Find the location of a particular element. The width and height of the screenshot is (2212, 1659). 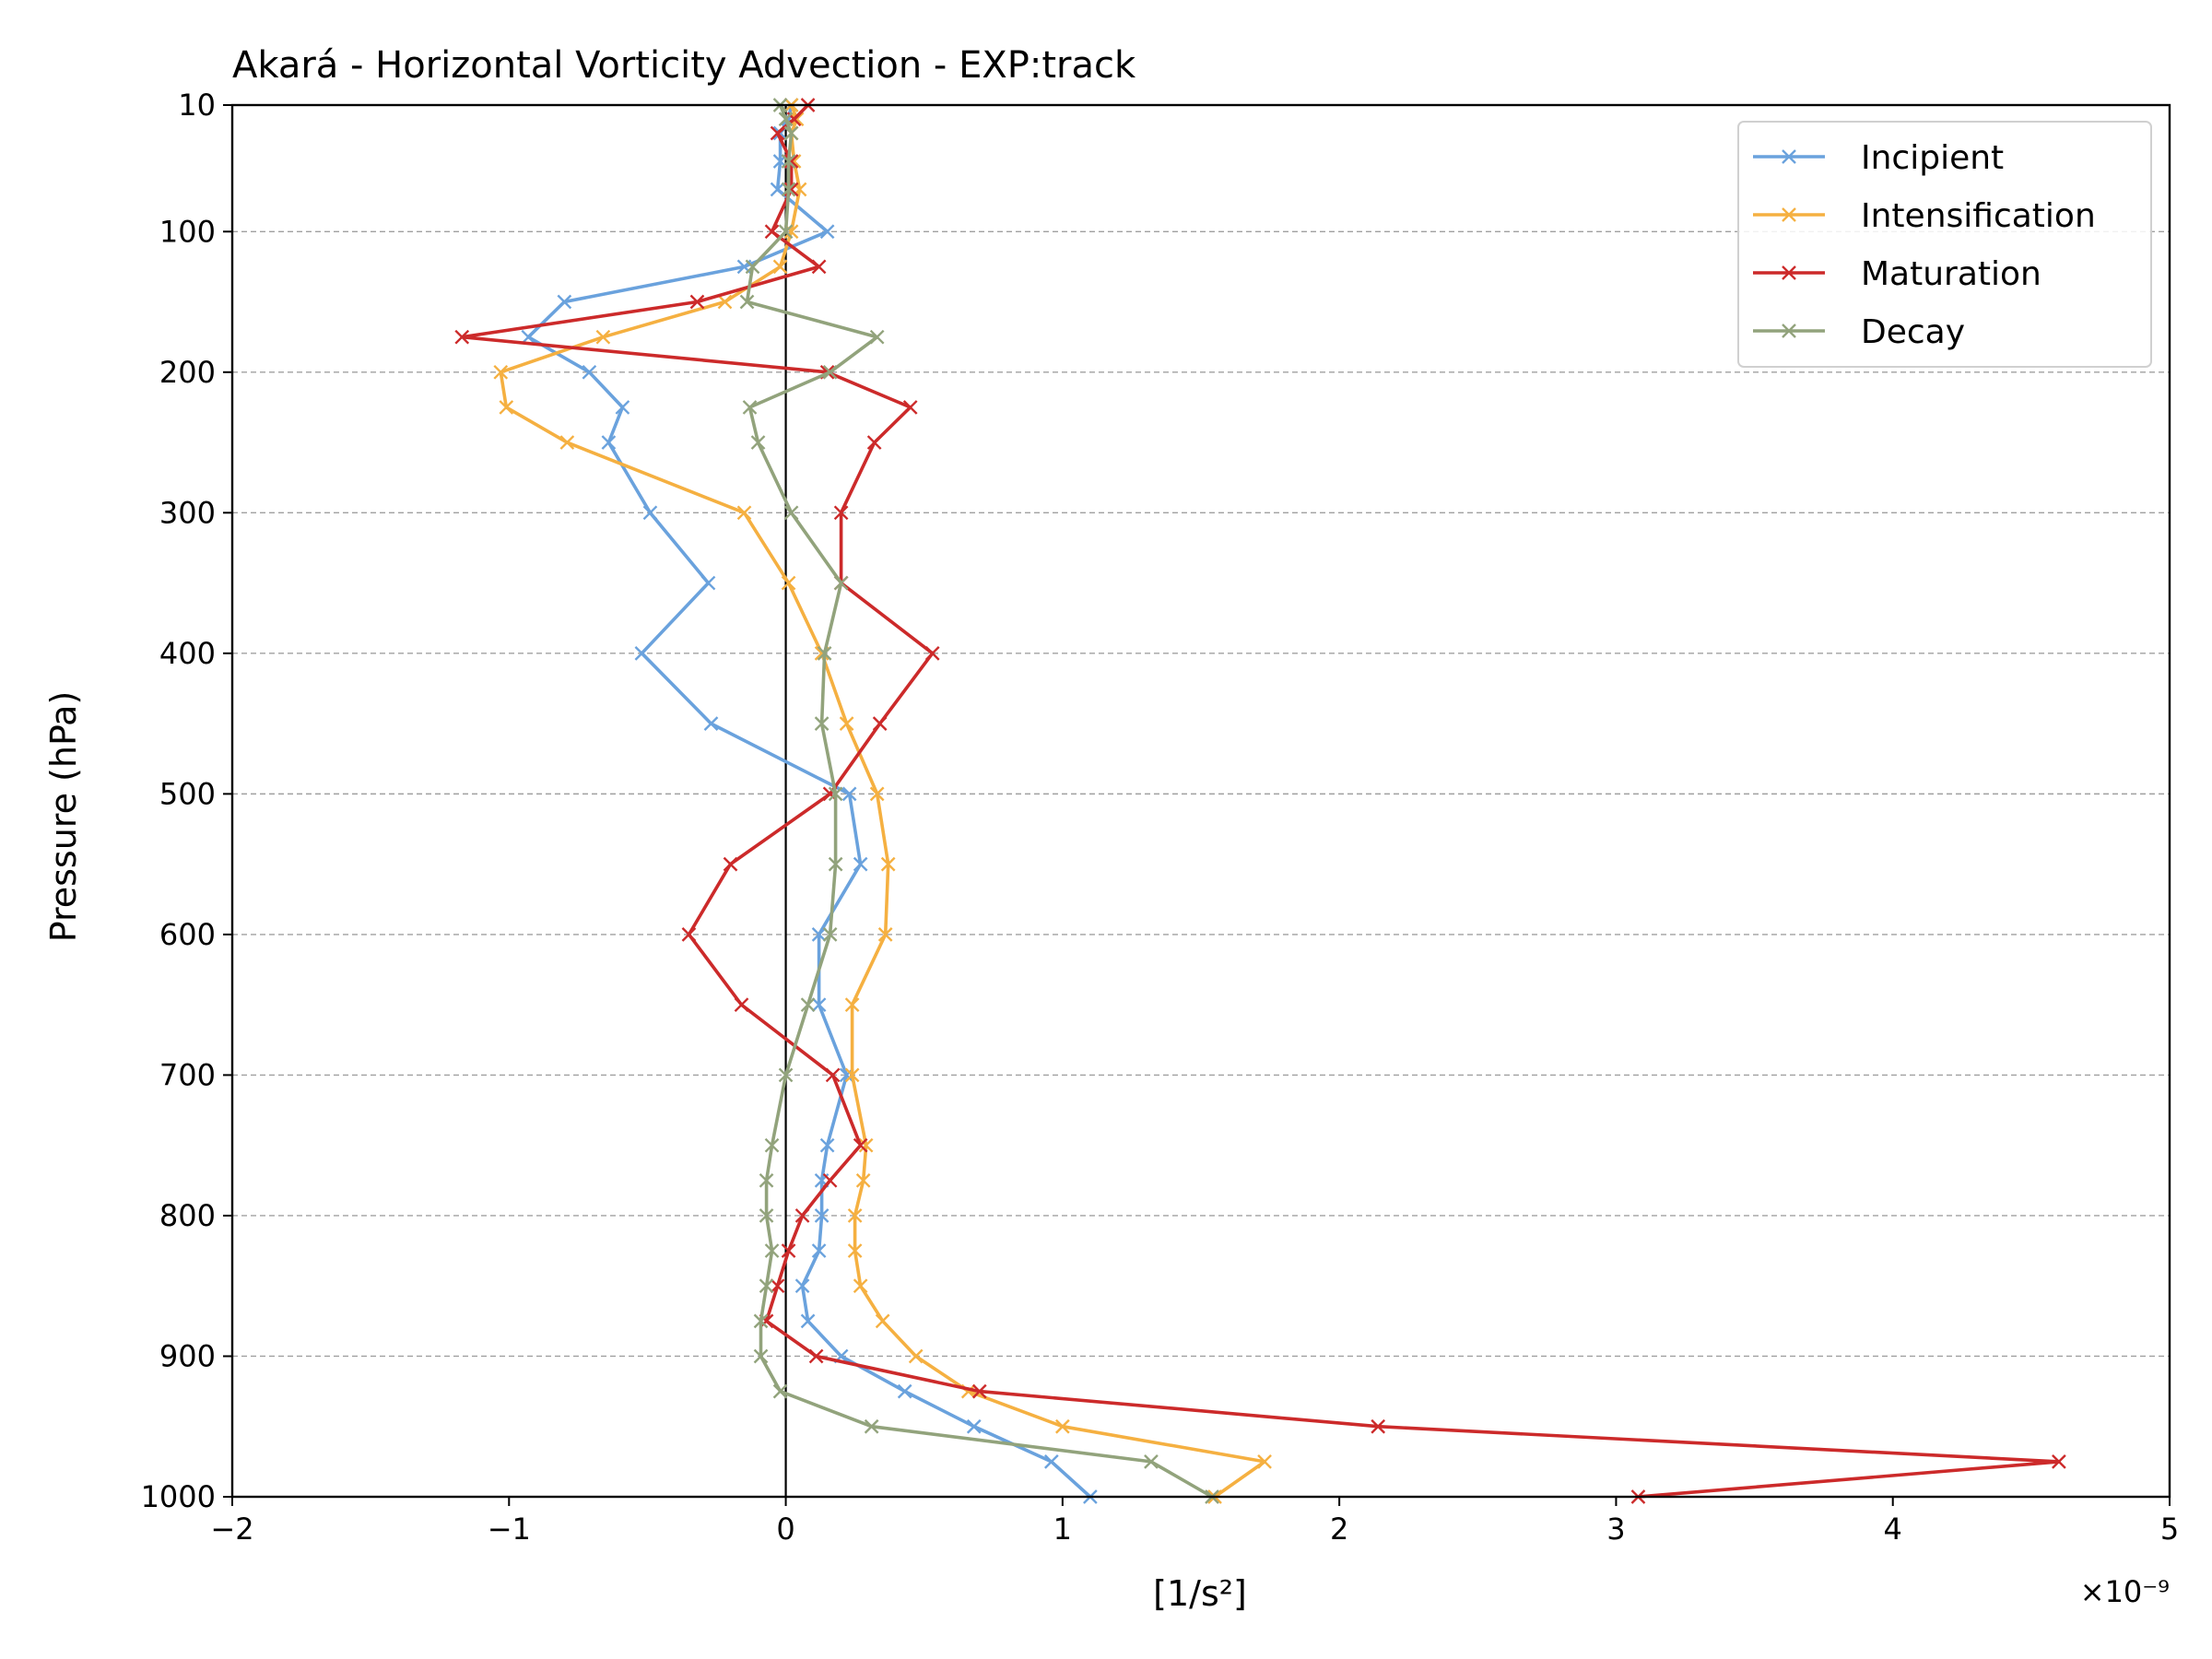

y-tick-label: 500 is located at coordinates (187, 793).